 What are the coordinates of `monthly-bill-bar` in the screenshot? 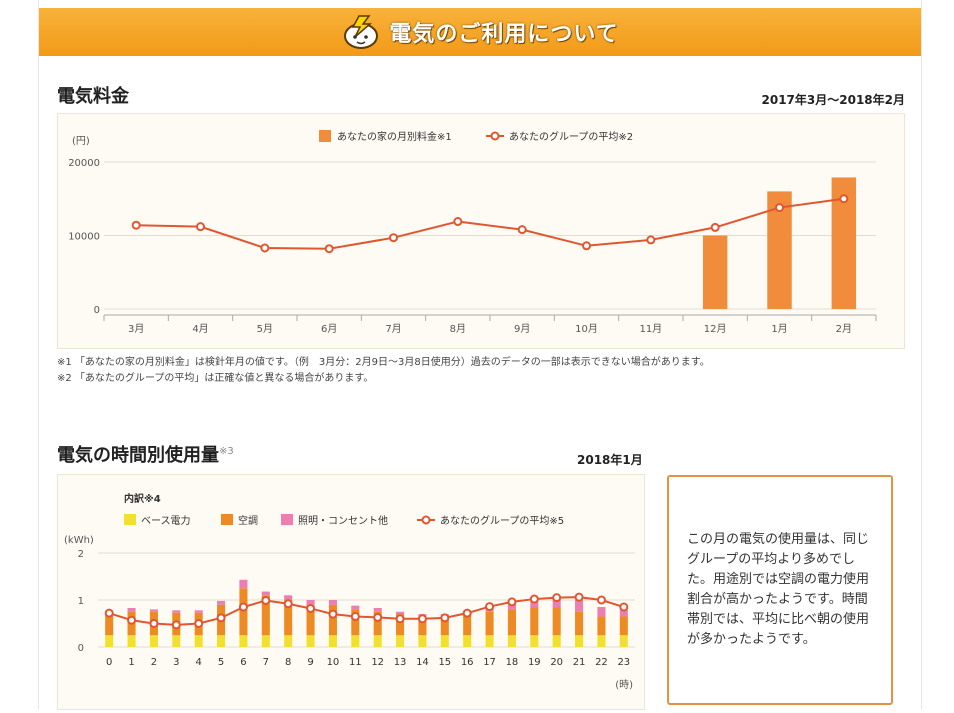 It's located at (715, 272).